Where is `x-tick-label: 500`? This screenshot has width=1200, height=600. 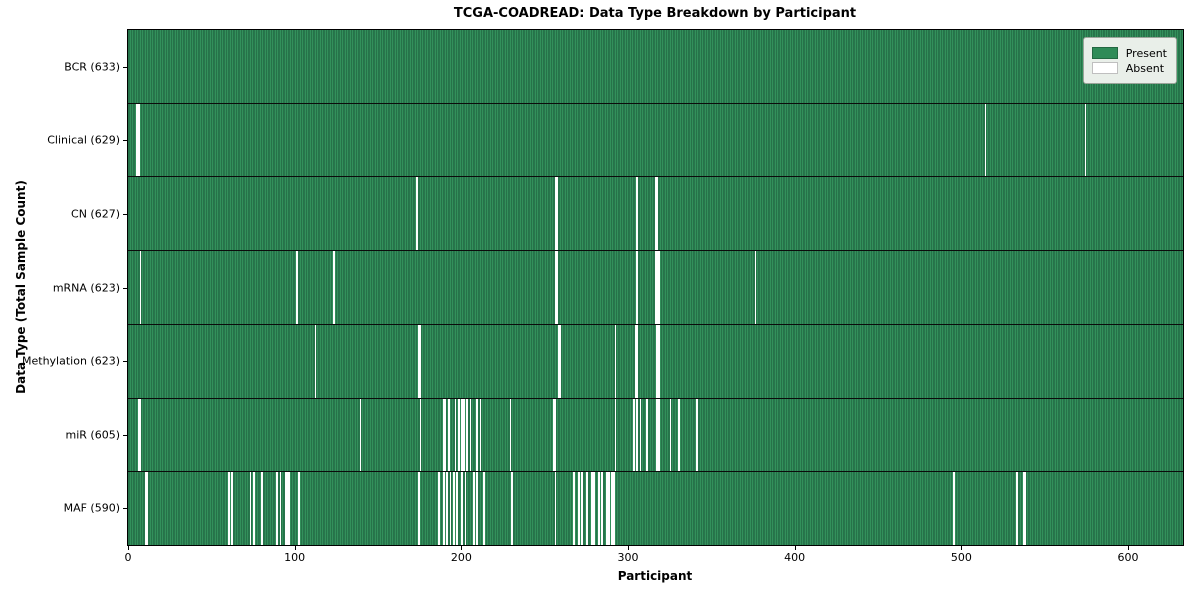 x-tick-label: 500 is located at coordinates (961, 557).